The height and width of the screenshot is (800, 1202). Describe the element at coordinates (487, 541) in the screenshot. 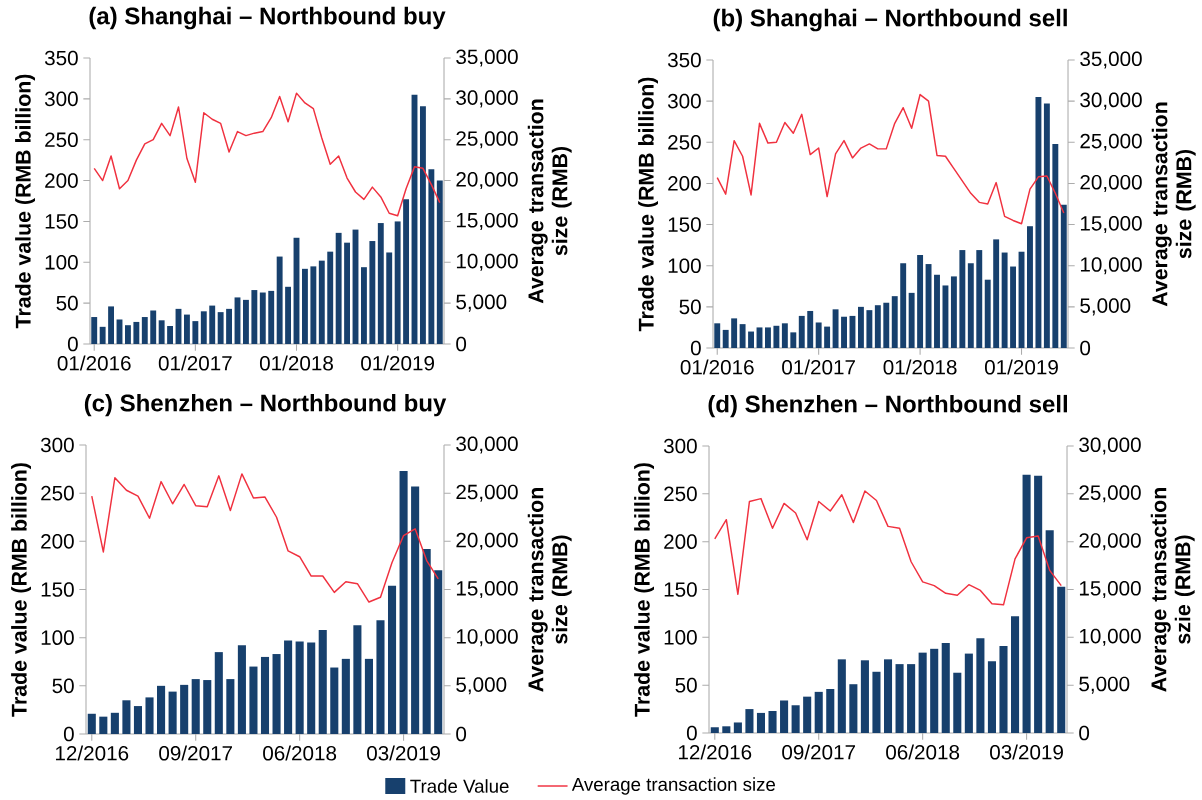

I see `y2-tick-label: 20,000` at that location.